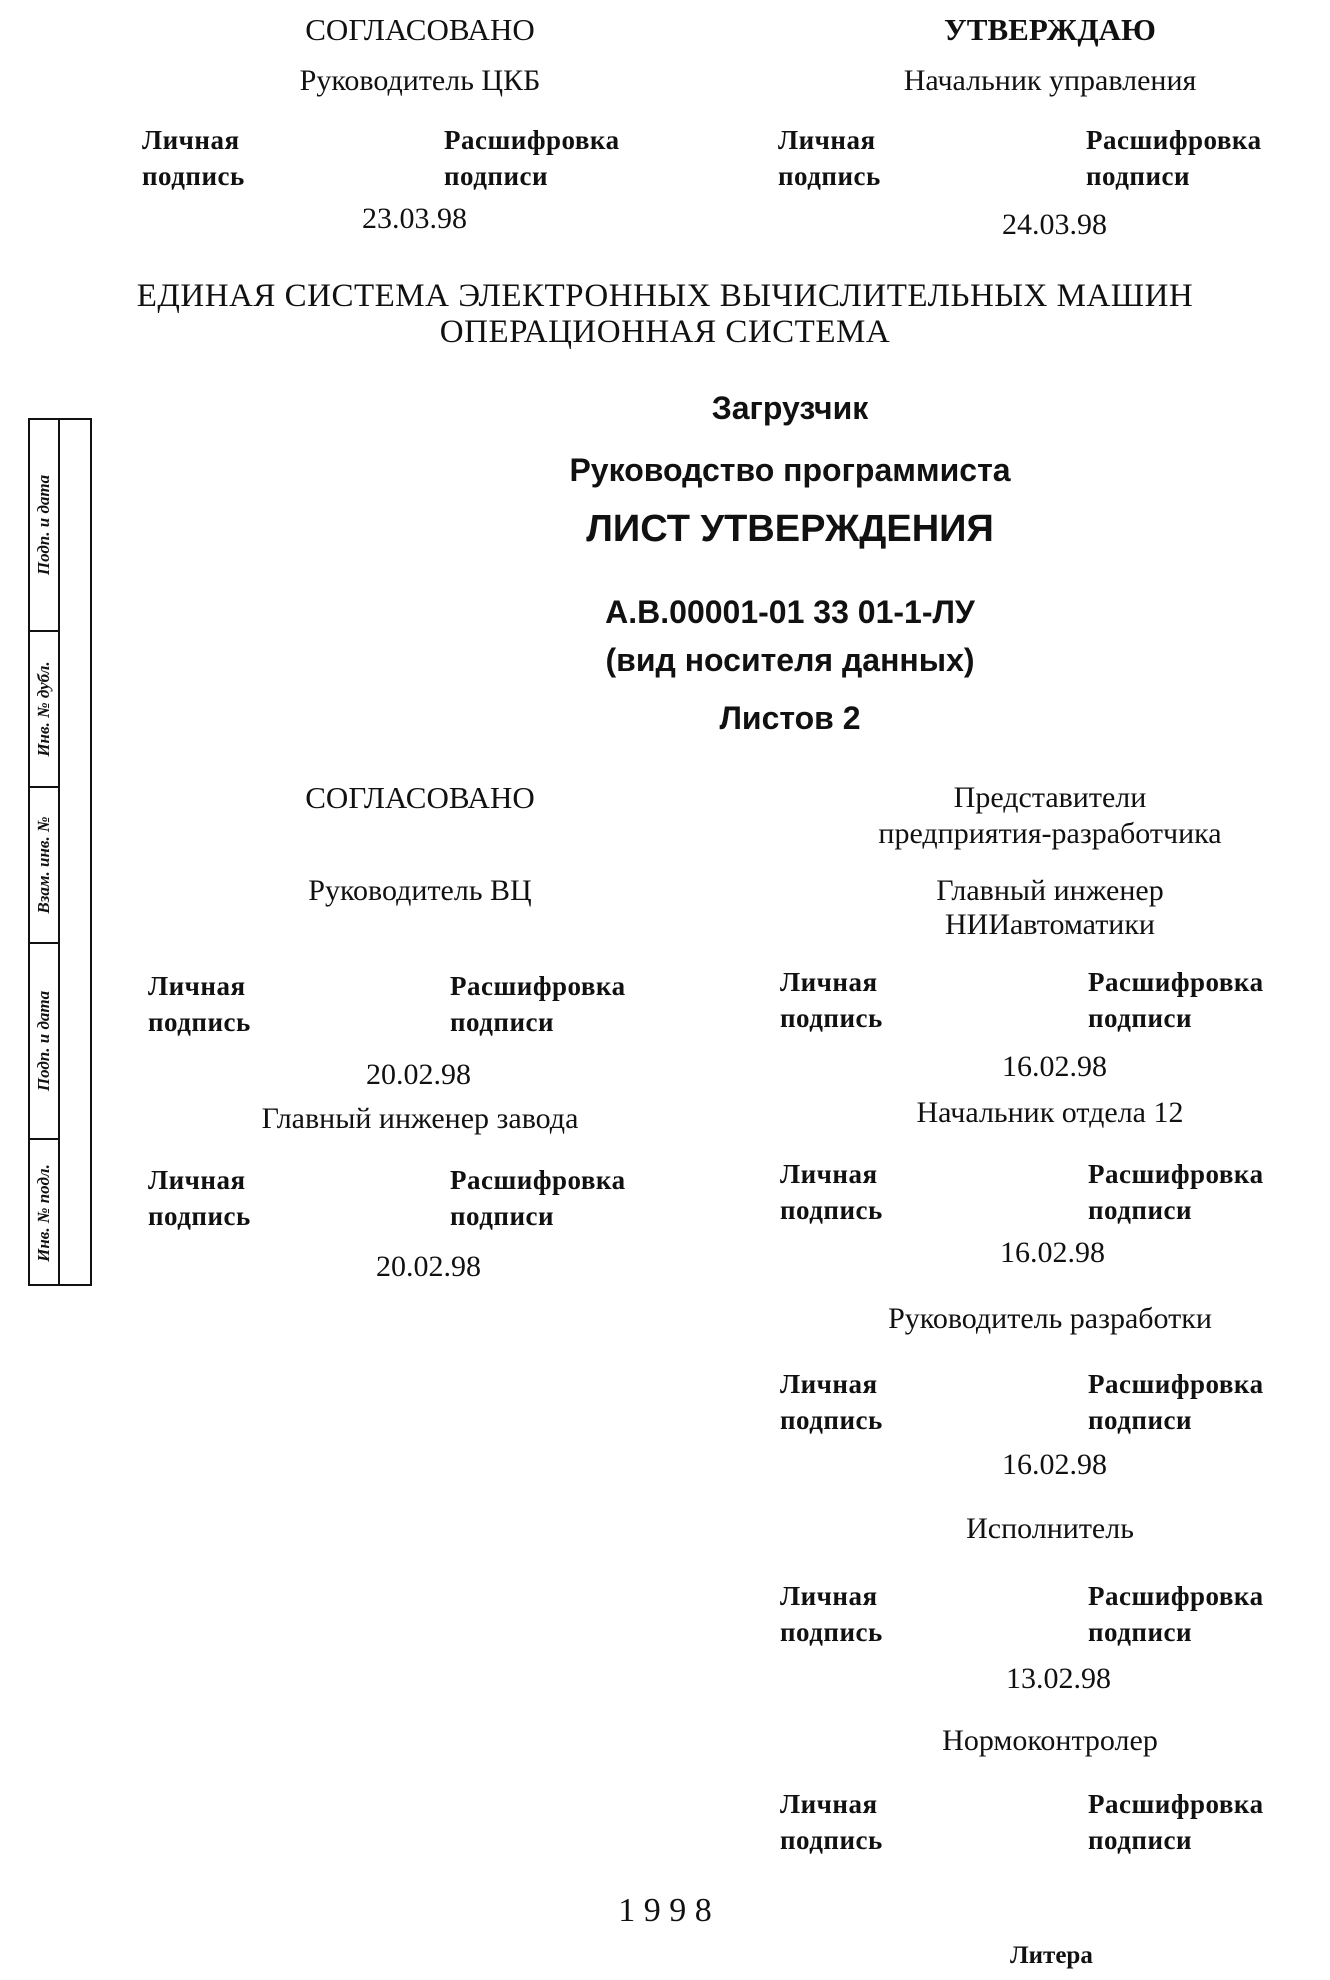  I want to click on margin-cell-dup-inv: Инв. № дубл., so click(44, 710).